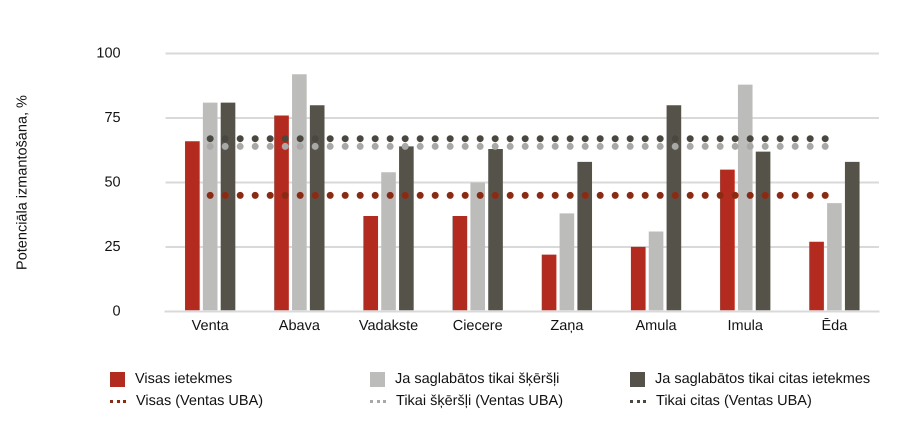  What do you see at coordinates (480, 401) in the screenshot?
I see `legend-label: Tikai šķēršļi (Ventas UBA)` at bounding box center [480, 401].